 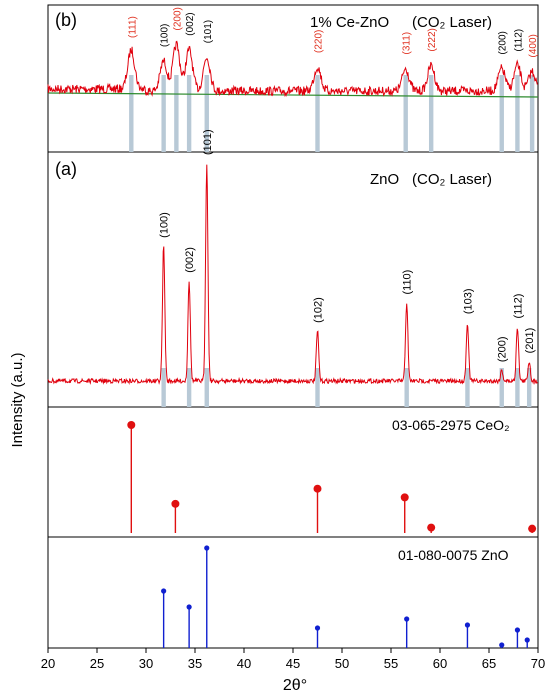 What do you see at coordinates (453, 555) in the screenshot?
I see `zno-ref-title: 01-080-0075 ZnO` at bounding box center [453, 555].